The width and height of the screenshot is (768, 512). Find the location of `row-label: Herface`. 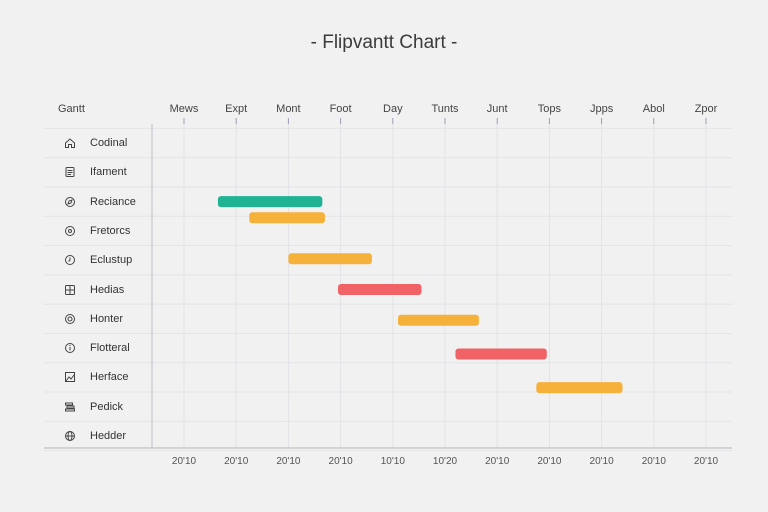

row-label: Herface is located at coordinates (109, 377).